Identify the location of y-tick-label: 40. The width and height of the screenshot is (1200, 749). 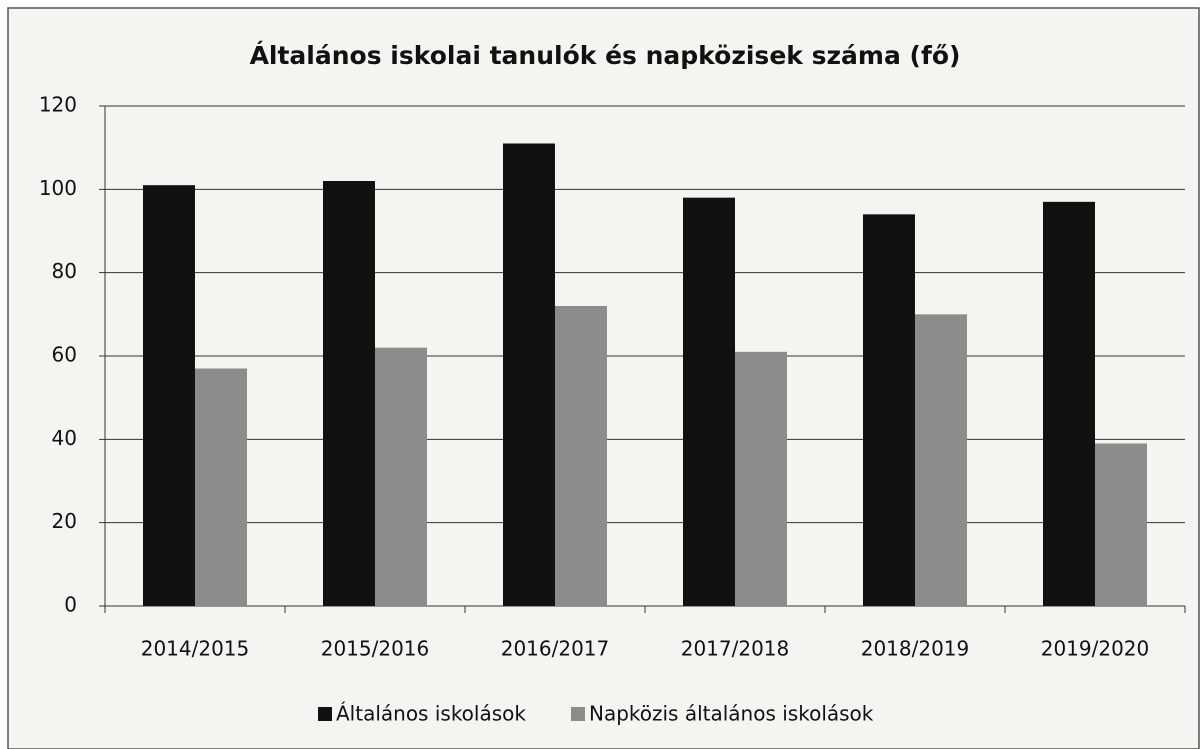
(64, 438).